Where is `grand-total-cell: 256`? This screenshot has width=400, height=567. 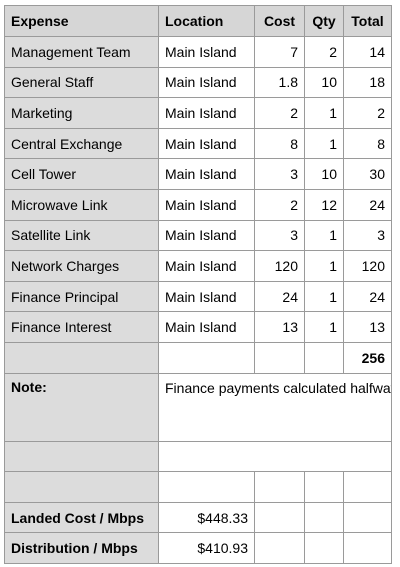
grand-total-cell: 256 is located at coordinates (367, 357).